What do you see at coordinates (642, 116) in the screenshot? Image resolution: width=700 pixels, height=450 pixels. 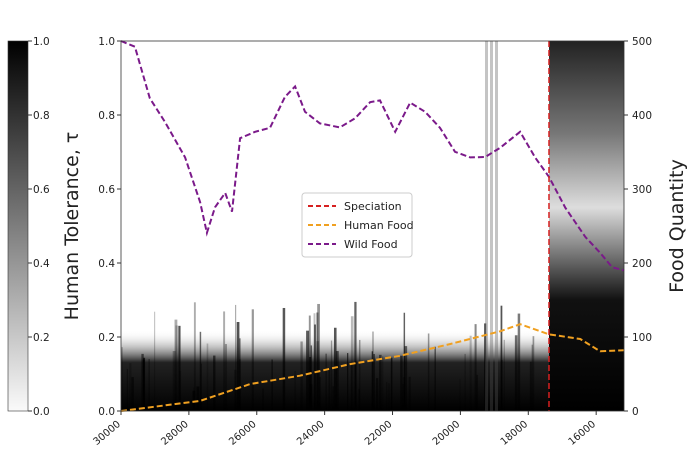 I see `y-tick-label-right: 400` at bounding box center [642, 116].